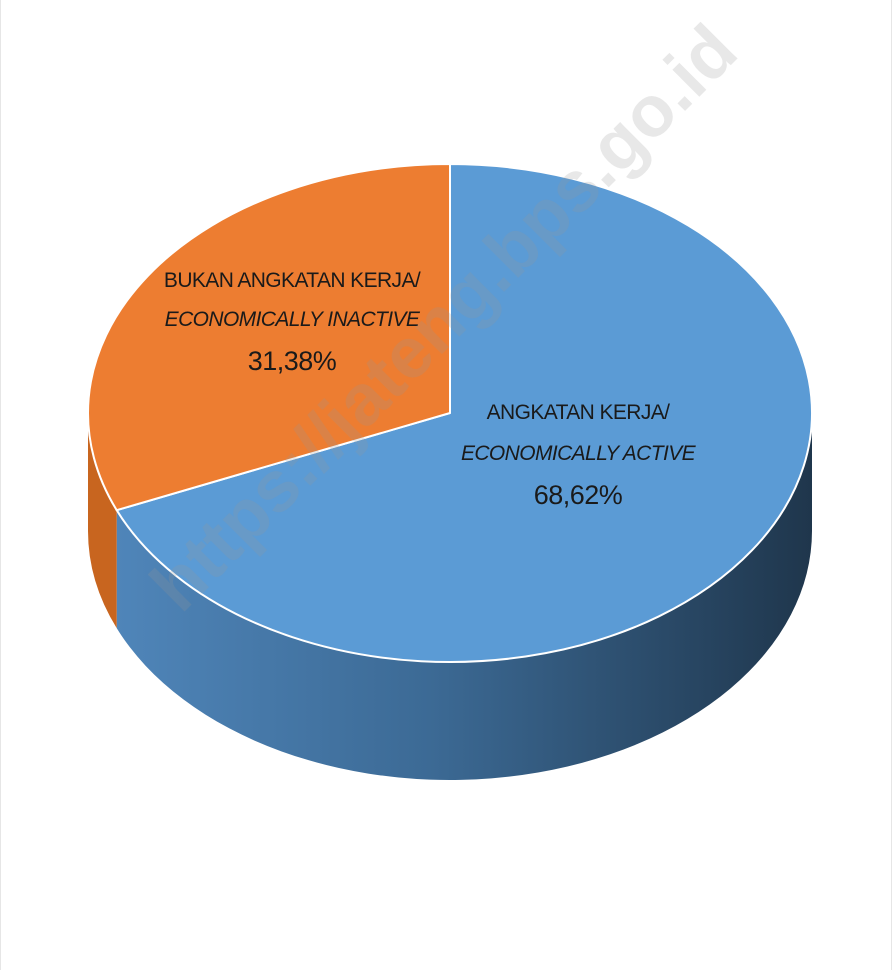 The image size is (892, 970). What do you see at coordinates (102, 521) in the screenshot?
I see `inactive-slice-side` at bounding box center [102, 521].